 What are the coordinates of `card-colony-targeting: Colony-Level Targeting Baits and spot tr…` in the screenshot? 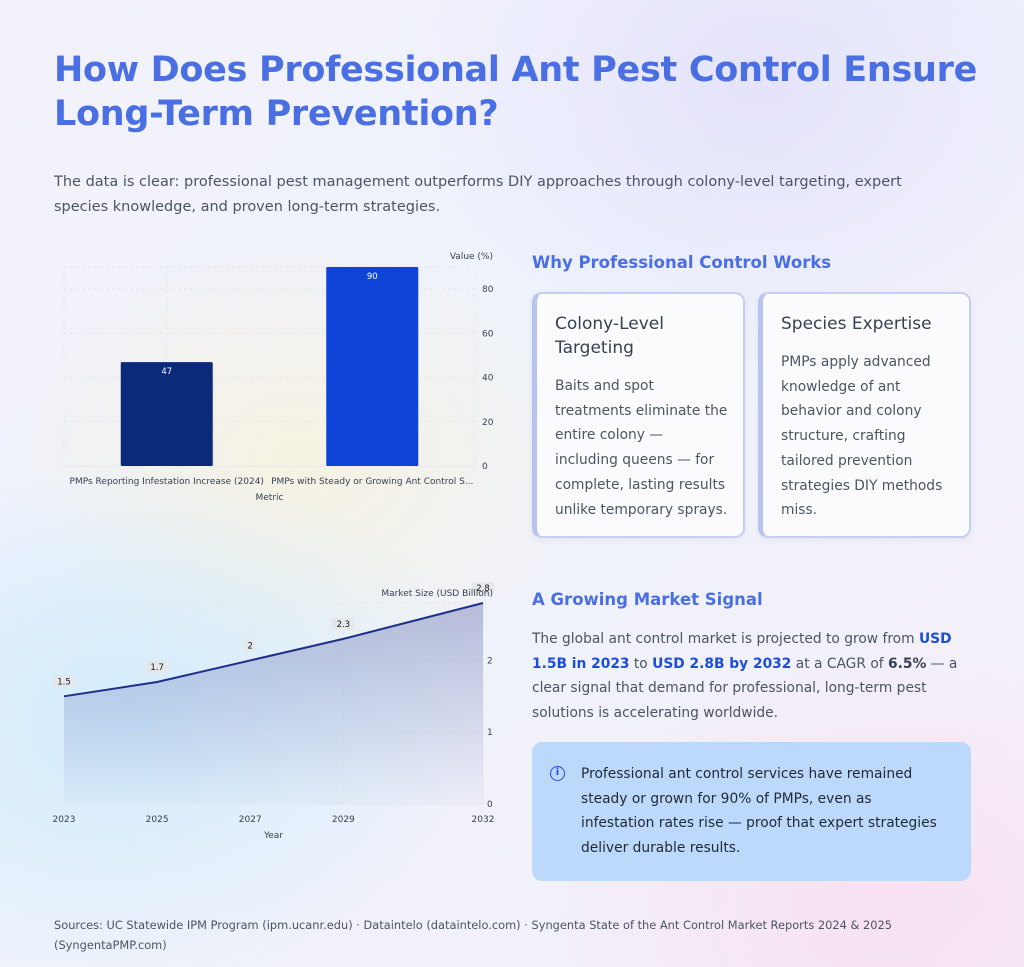 It's located at (638, 415).